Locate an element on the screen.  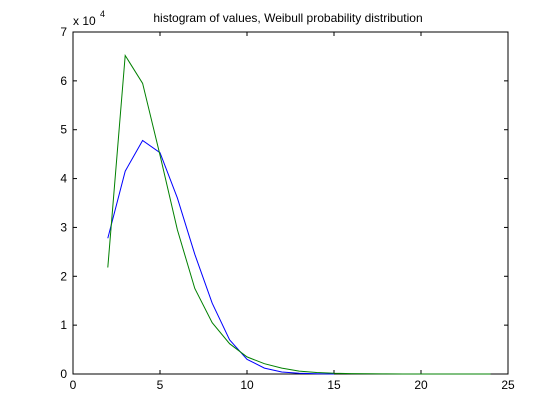
x-tick-label: 0 is located at coordinates (73, 385).